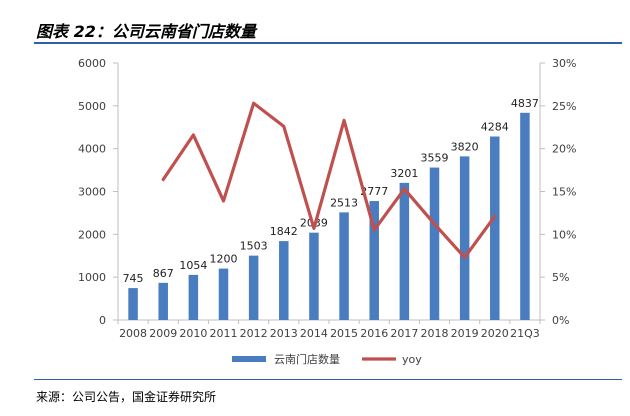 The width and height of the screenshot is (630, 416). Describe the element at coordinates (163, 273) in the screenshot. I see `bar-value-label: 867` at that location.